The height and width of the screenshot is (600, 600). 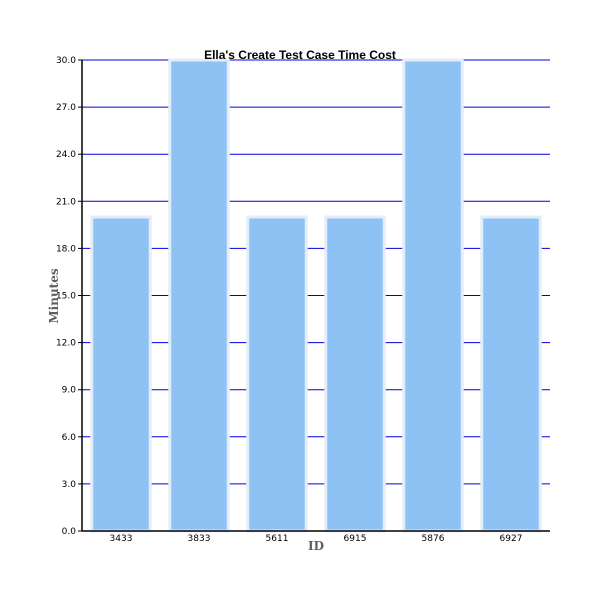 I want to click on x-tick-label: 3833, so click(x=199, y=539).